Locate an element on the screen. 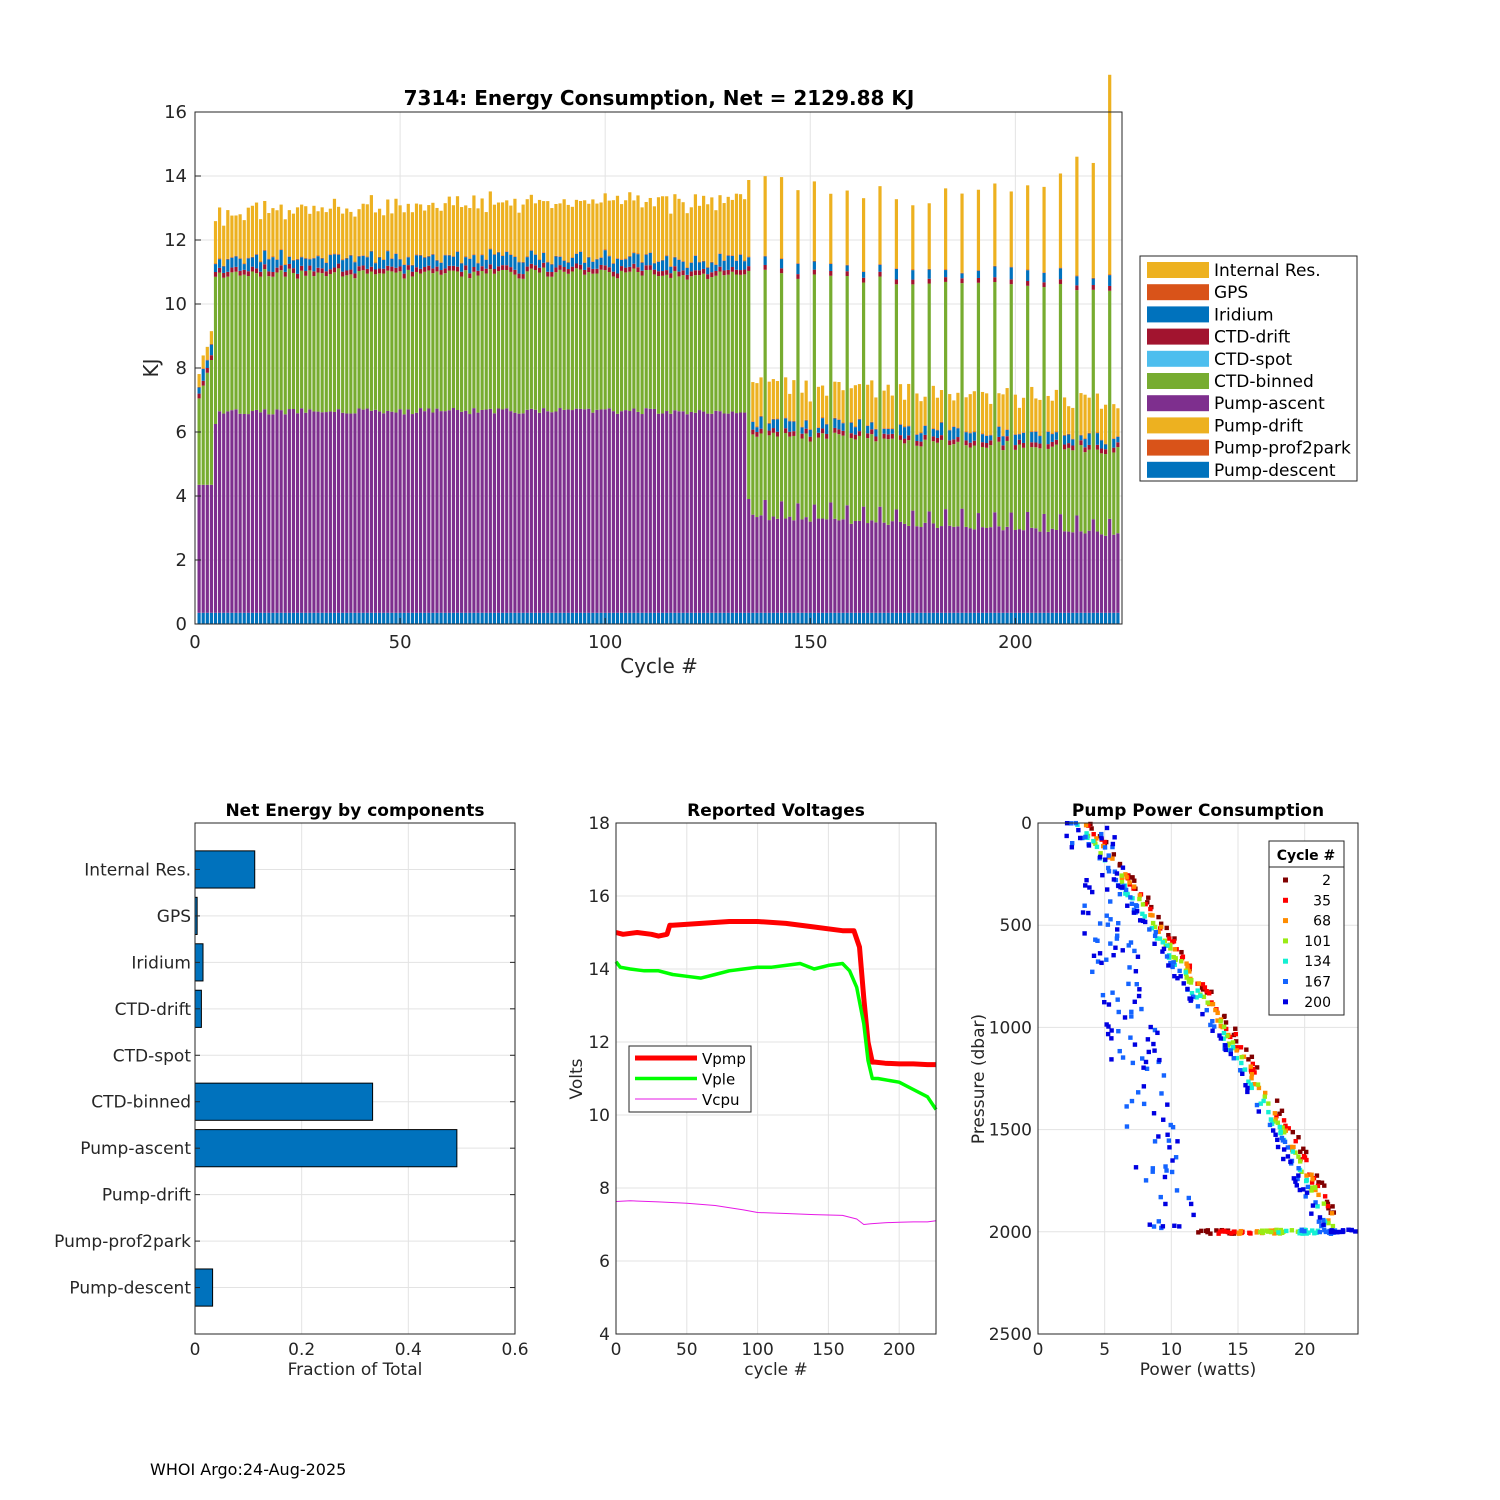 Image resolution: width=1500 pixels, height=1500 pixels. energy-ytick-label: 16 is located at coordinates (175, 112).